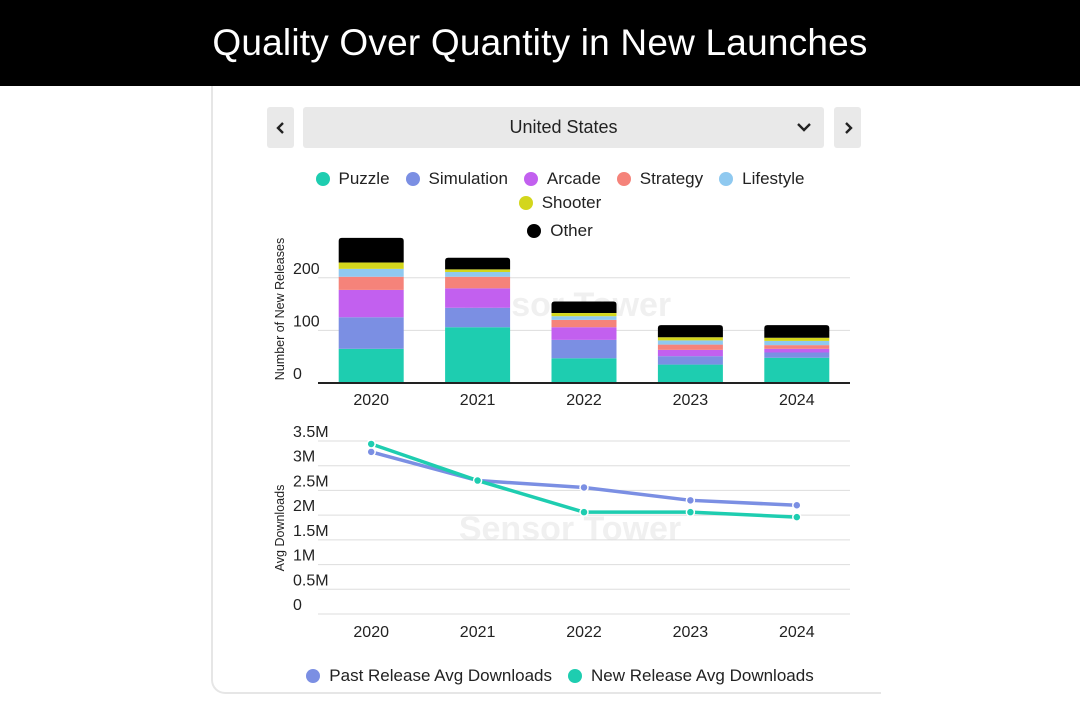  Describe the element at coordinates (468, 178) in the screenshot. I see `legend-label: Simulation` at that location.